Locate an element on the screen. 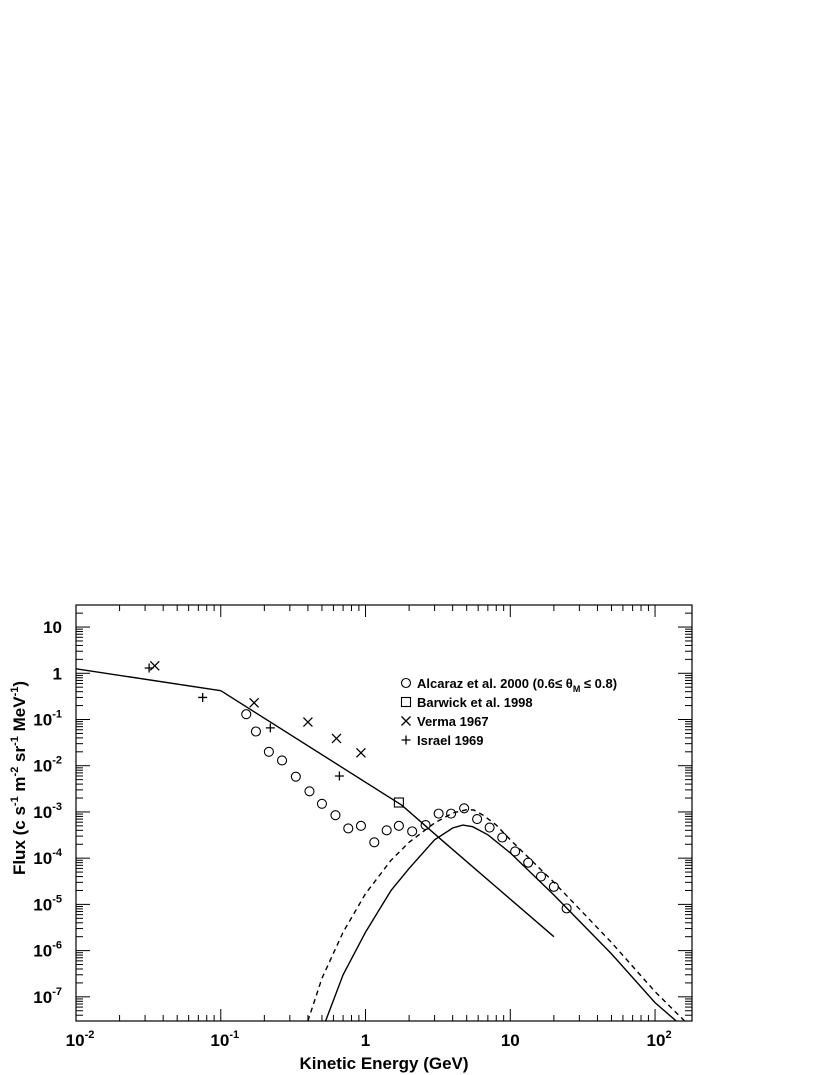 The image size is (830, 1075). x-tick-label: 10⁻¹ is located at coordinates (224, 1039).